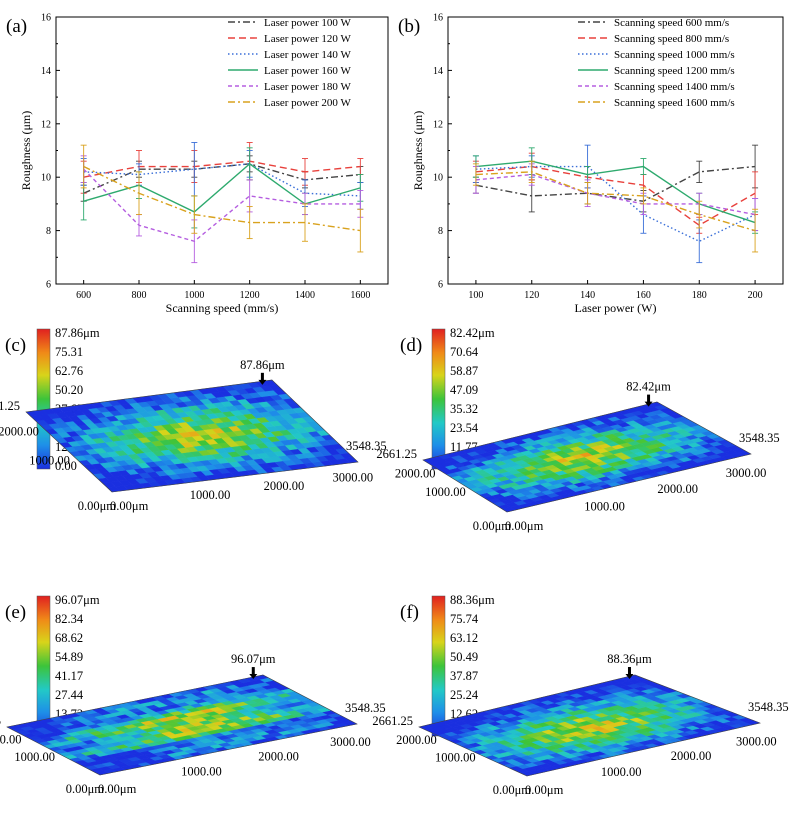 This screenshot has width=799, height=838. Describe the element at coordinates (69, 390) in the screenshot. I see `colorbar-tick-label: 50.20` at that location.